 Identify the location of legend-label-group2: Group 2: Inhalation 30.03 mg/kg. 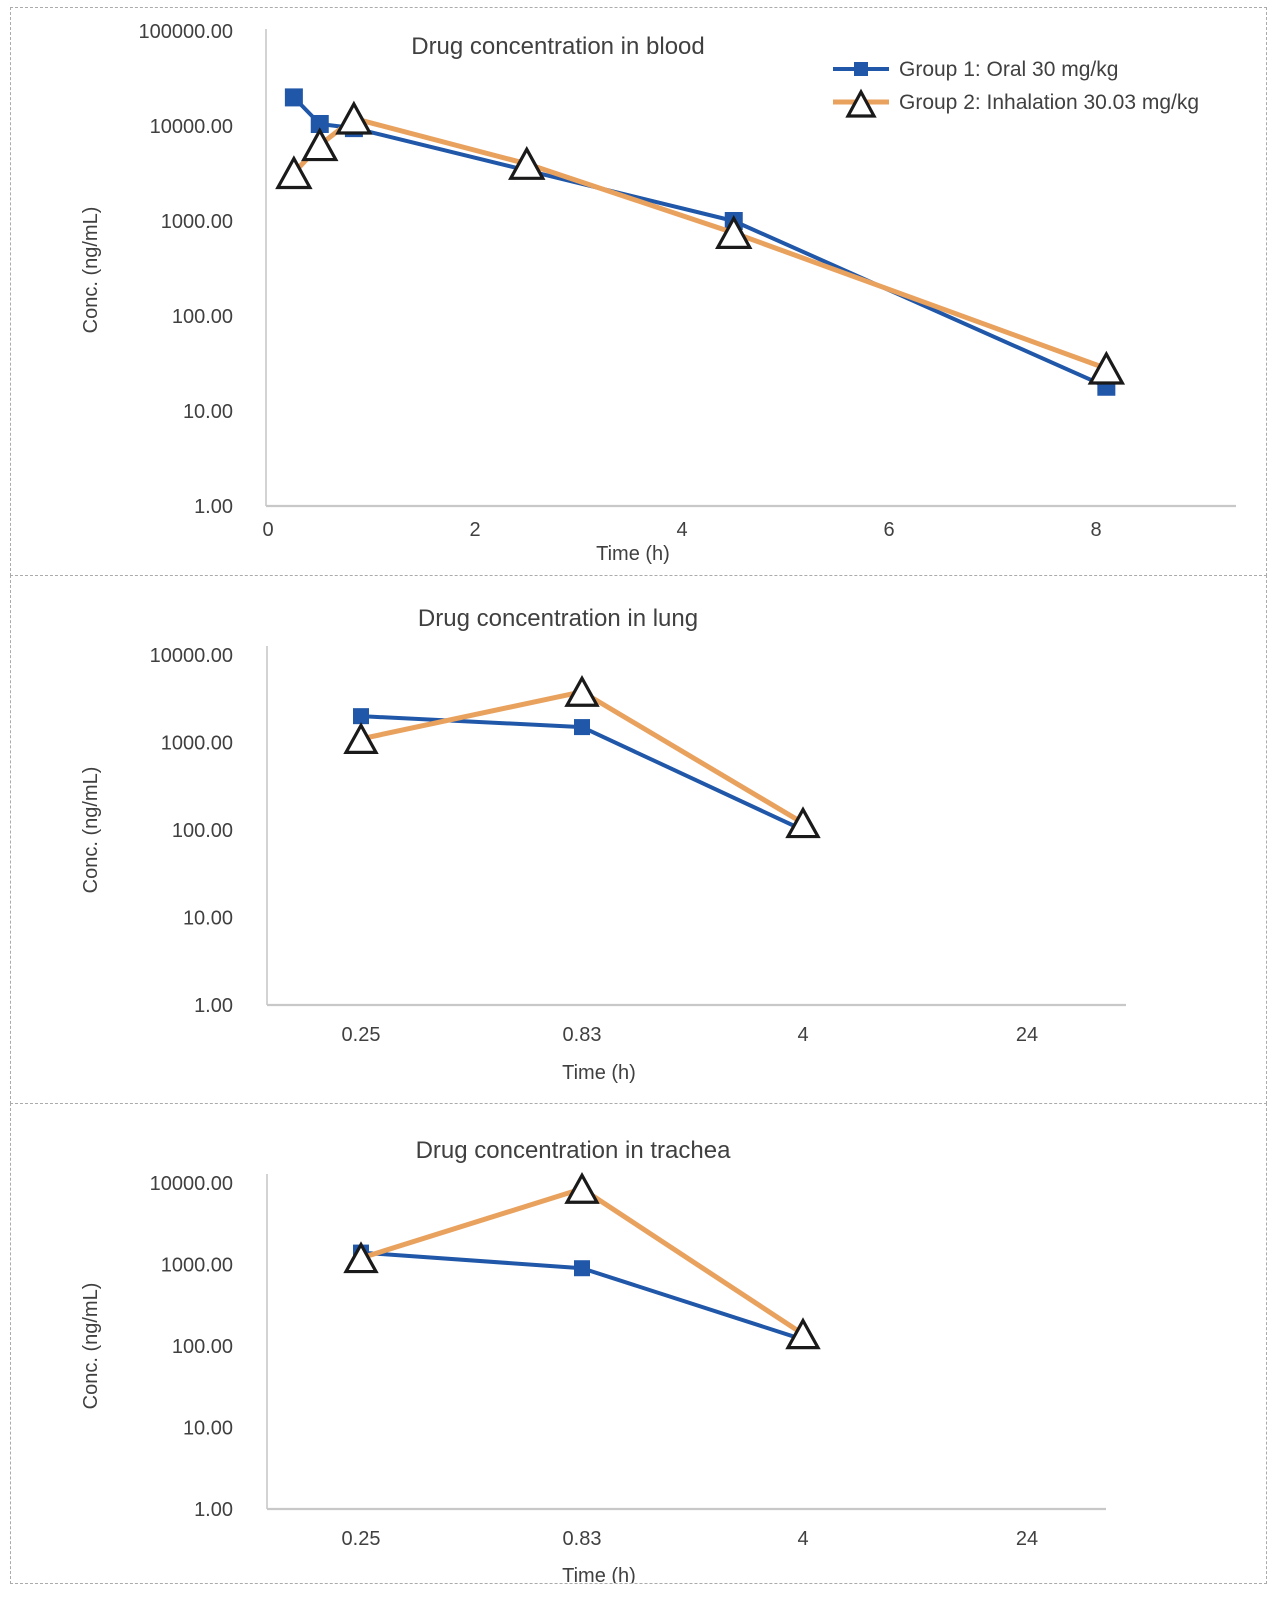
(1049, 102).